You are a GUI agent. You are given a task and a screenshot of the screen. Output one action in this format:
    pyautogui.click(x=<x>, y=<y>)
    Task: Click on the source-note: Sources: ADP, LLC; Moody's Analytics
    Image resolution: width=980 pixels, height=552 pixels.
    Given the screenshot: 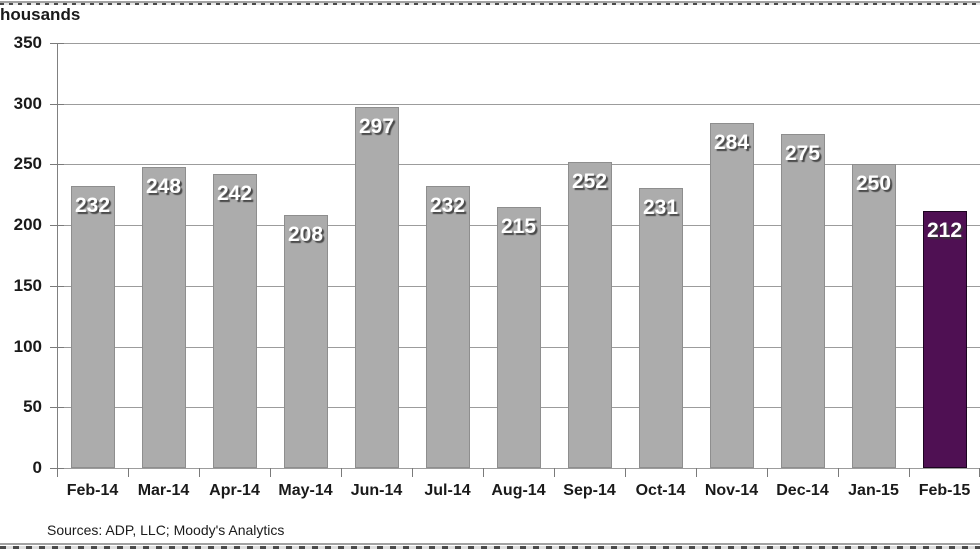 What is the action you would take?
    pyautogui.click(x=166, y=530)
    